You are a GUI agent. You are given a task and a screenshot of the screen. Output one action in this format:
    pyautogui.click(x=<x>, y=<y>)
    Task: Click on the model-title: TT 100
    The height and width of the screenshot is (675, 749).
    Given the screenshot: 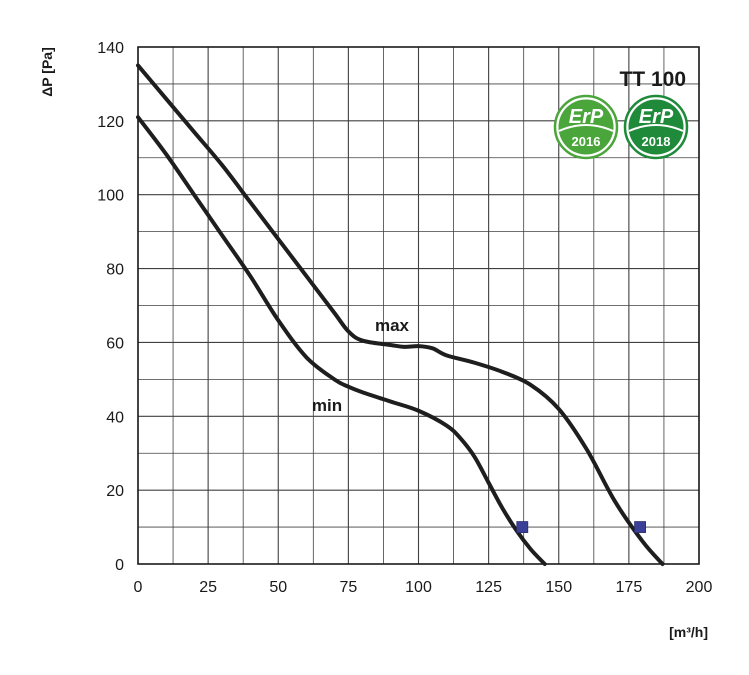 What is the action you would take?
    pyautogui.click(x=652, y=79)
    